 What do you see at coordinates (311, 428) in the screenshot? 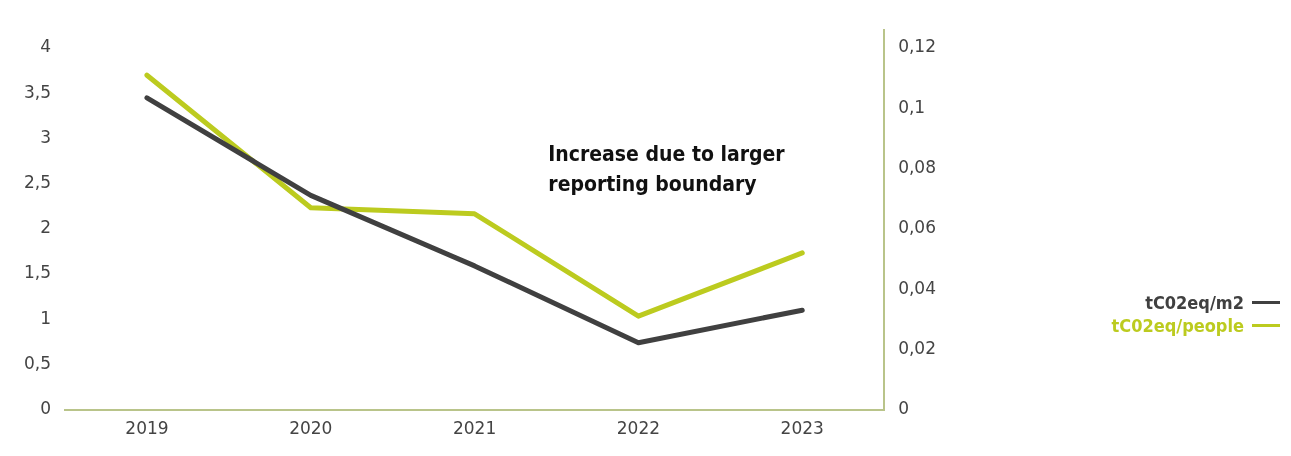
I see `x-tick-label: 2020` at bounding box center [311, 428].